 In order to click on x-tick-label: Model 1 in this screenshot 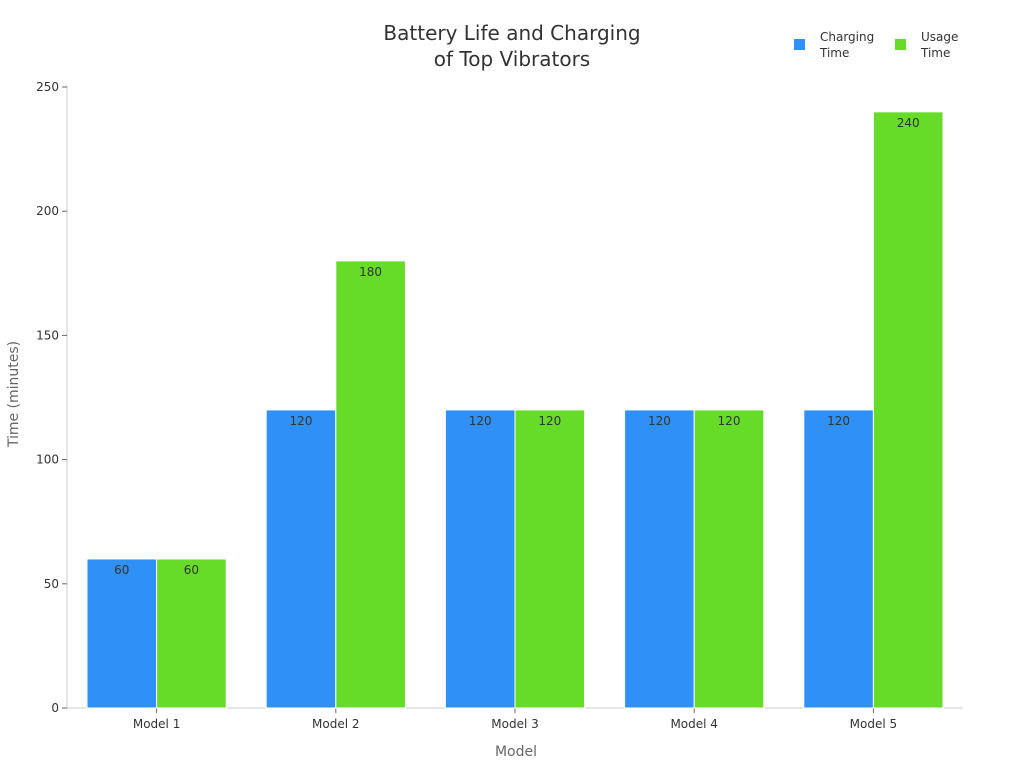, I will do `click(156, 724)`.